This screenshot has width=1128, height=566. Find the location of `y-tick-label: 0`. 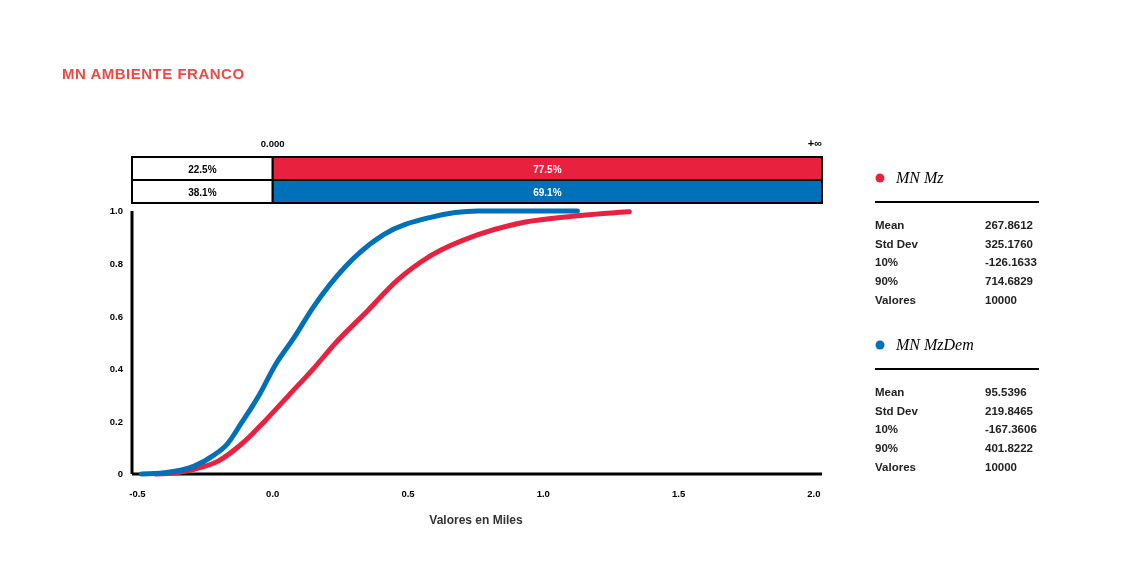

y-tick-label: 0 is located at coordinates (120, 474).